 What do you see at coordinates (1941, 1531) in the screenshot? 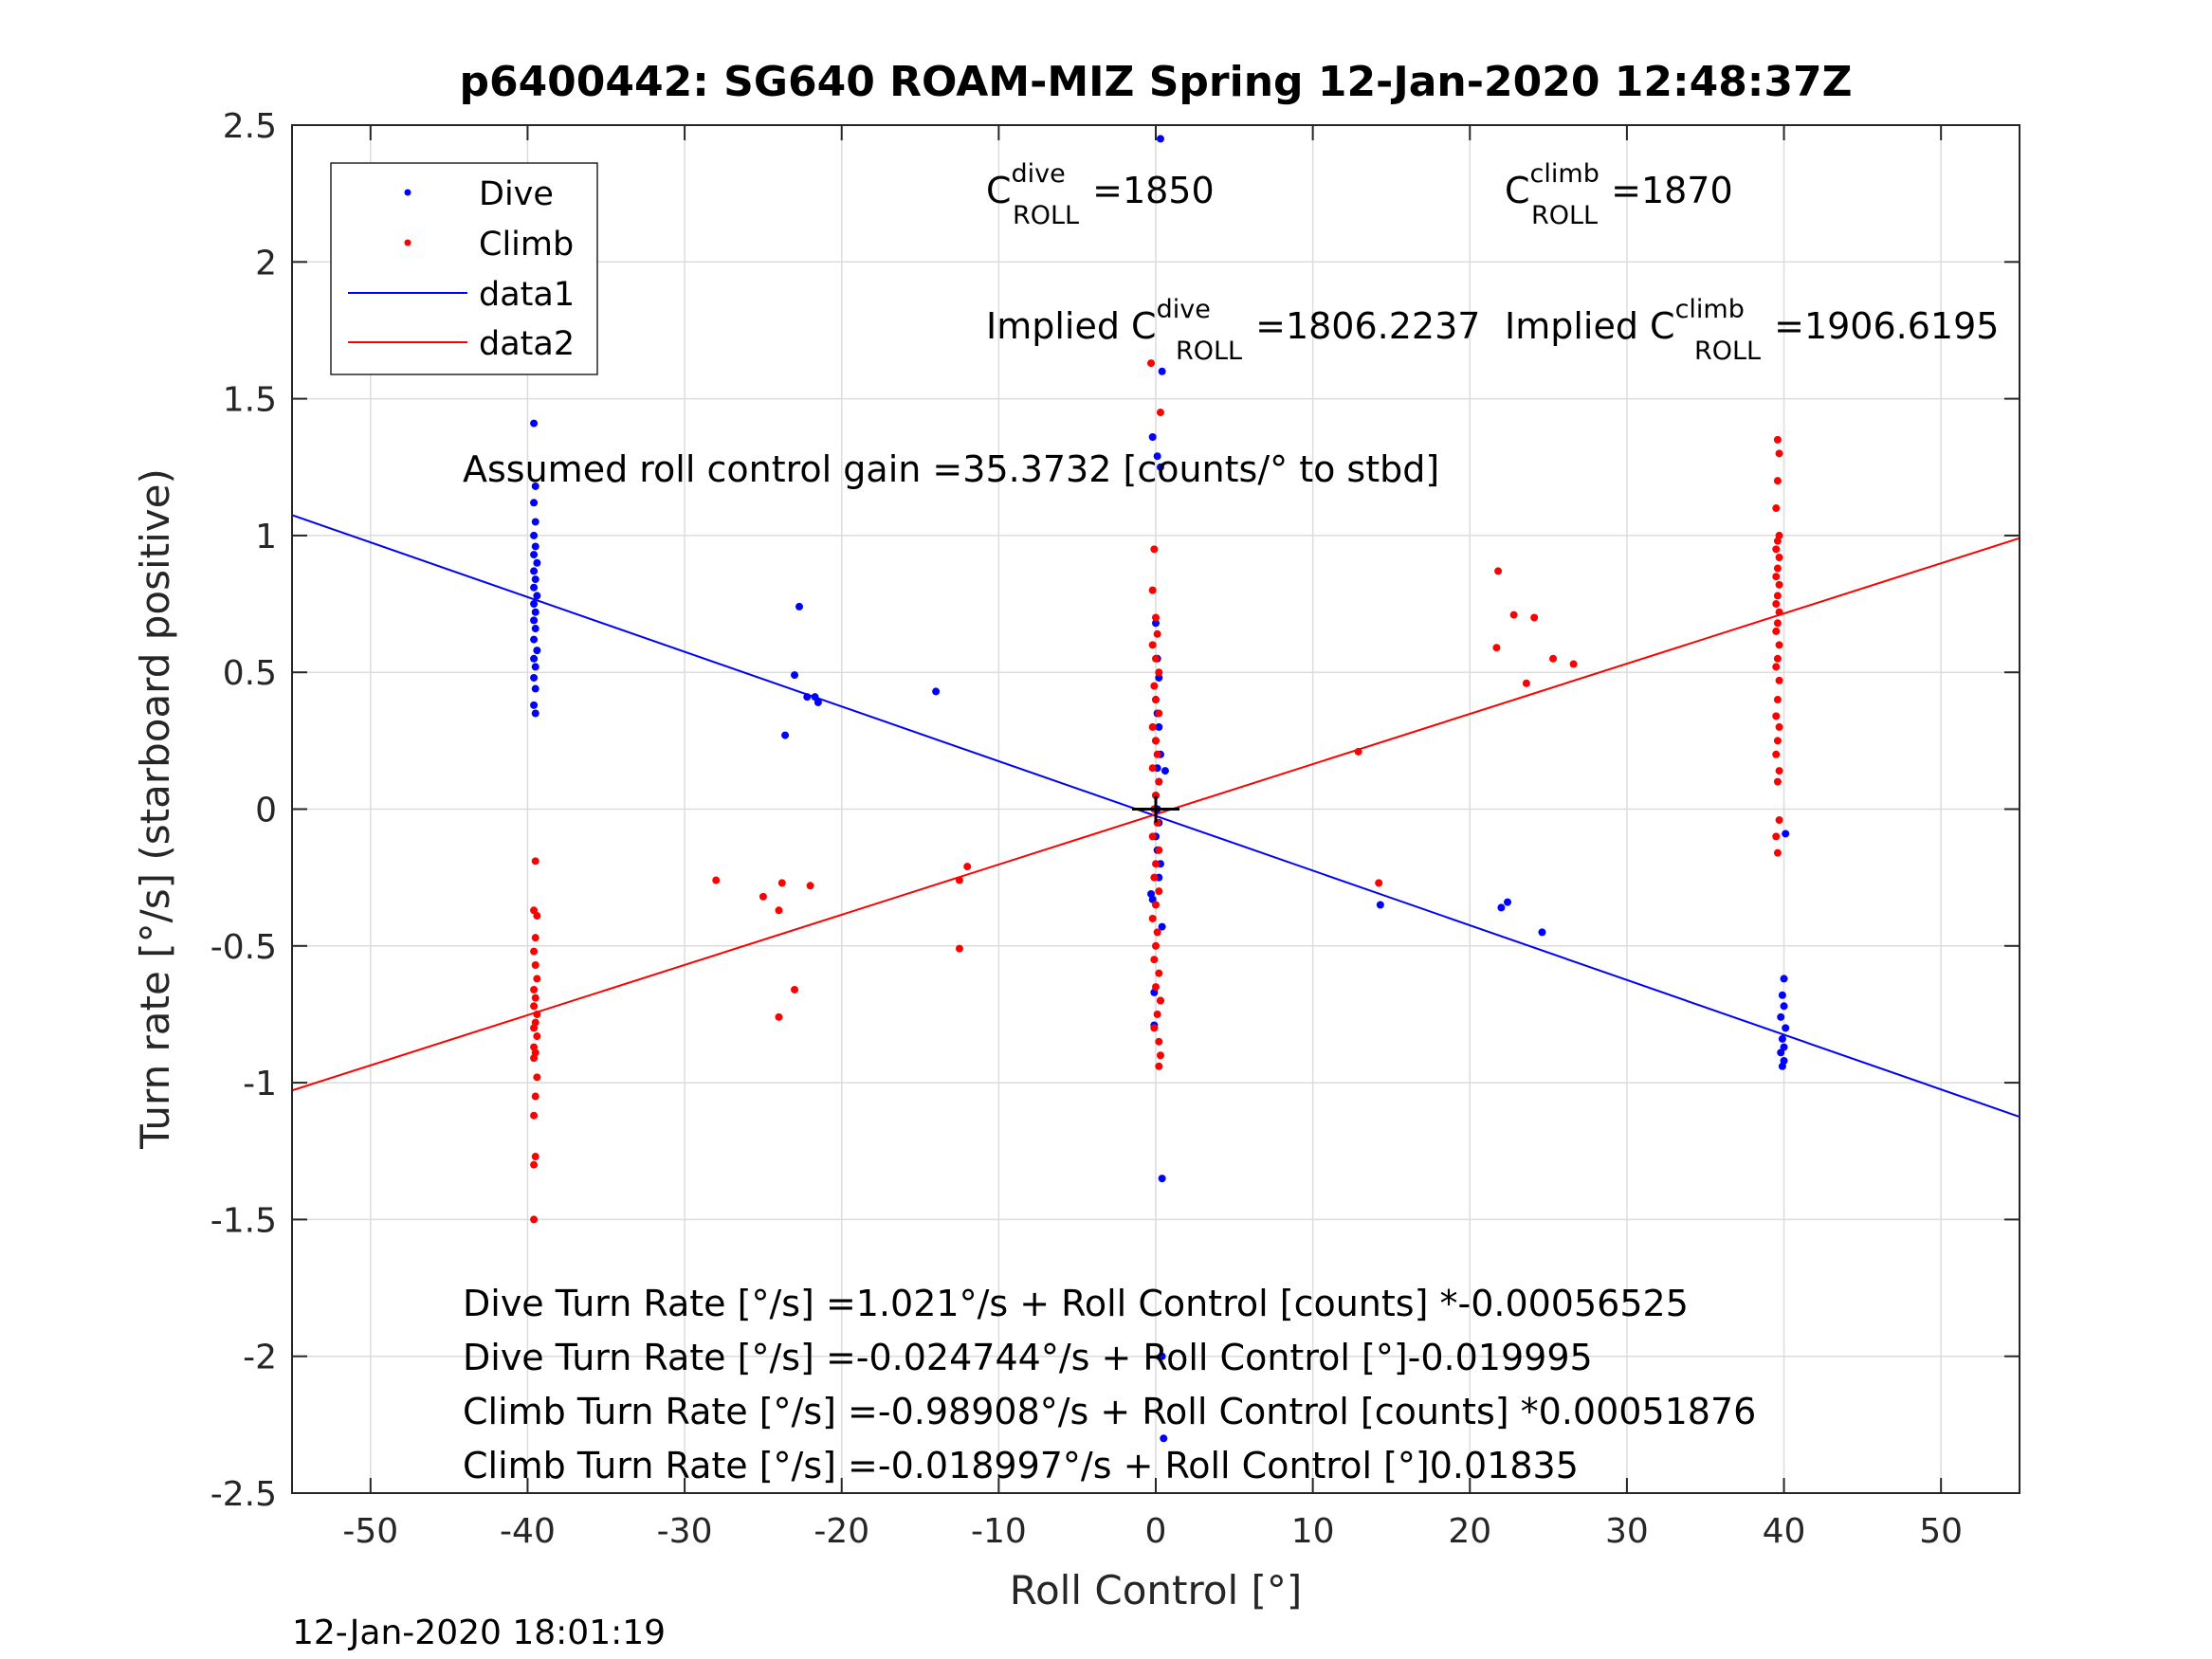
I see `x-tick-label: 50` at bounding box center [1941, 1531].